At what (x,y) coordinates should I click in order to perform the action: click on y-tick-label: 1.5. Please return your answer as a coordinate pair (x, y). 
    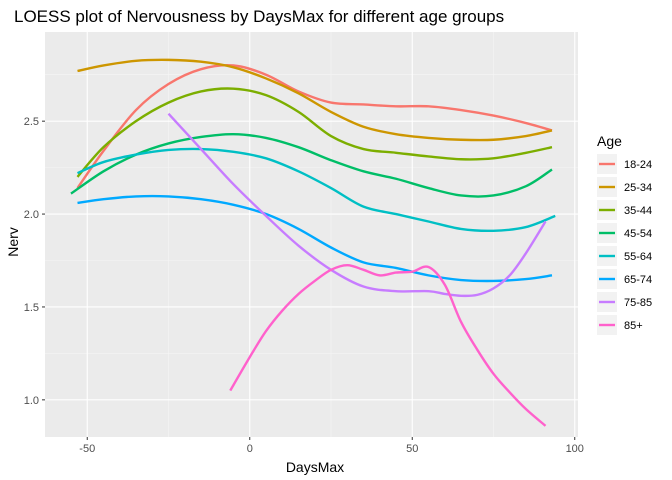
    Looking at the image, I should click on (31, 308).